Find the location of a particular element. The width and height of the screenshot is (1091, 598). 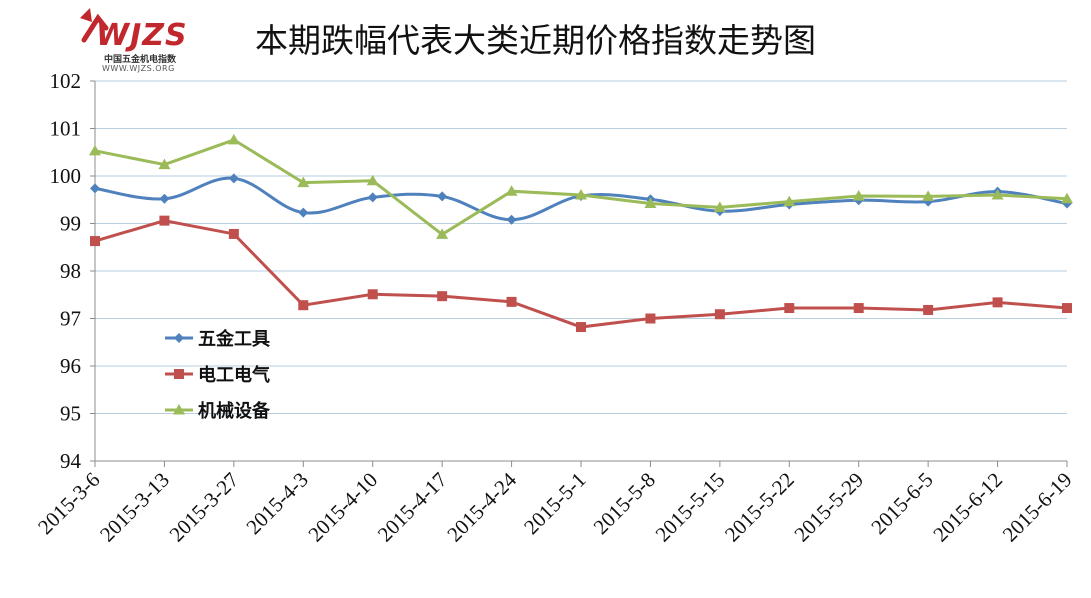

y-tick-label: 94 is located at coordinates (71, 461).